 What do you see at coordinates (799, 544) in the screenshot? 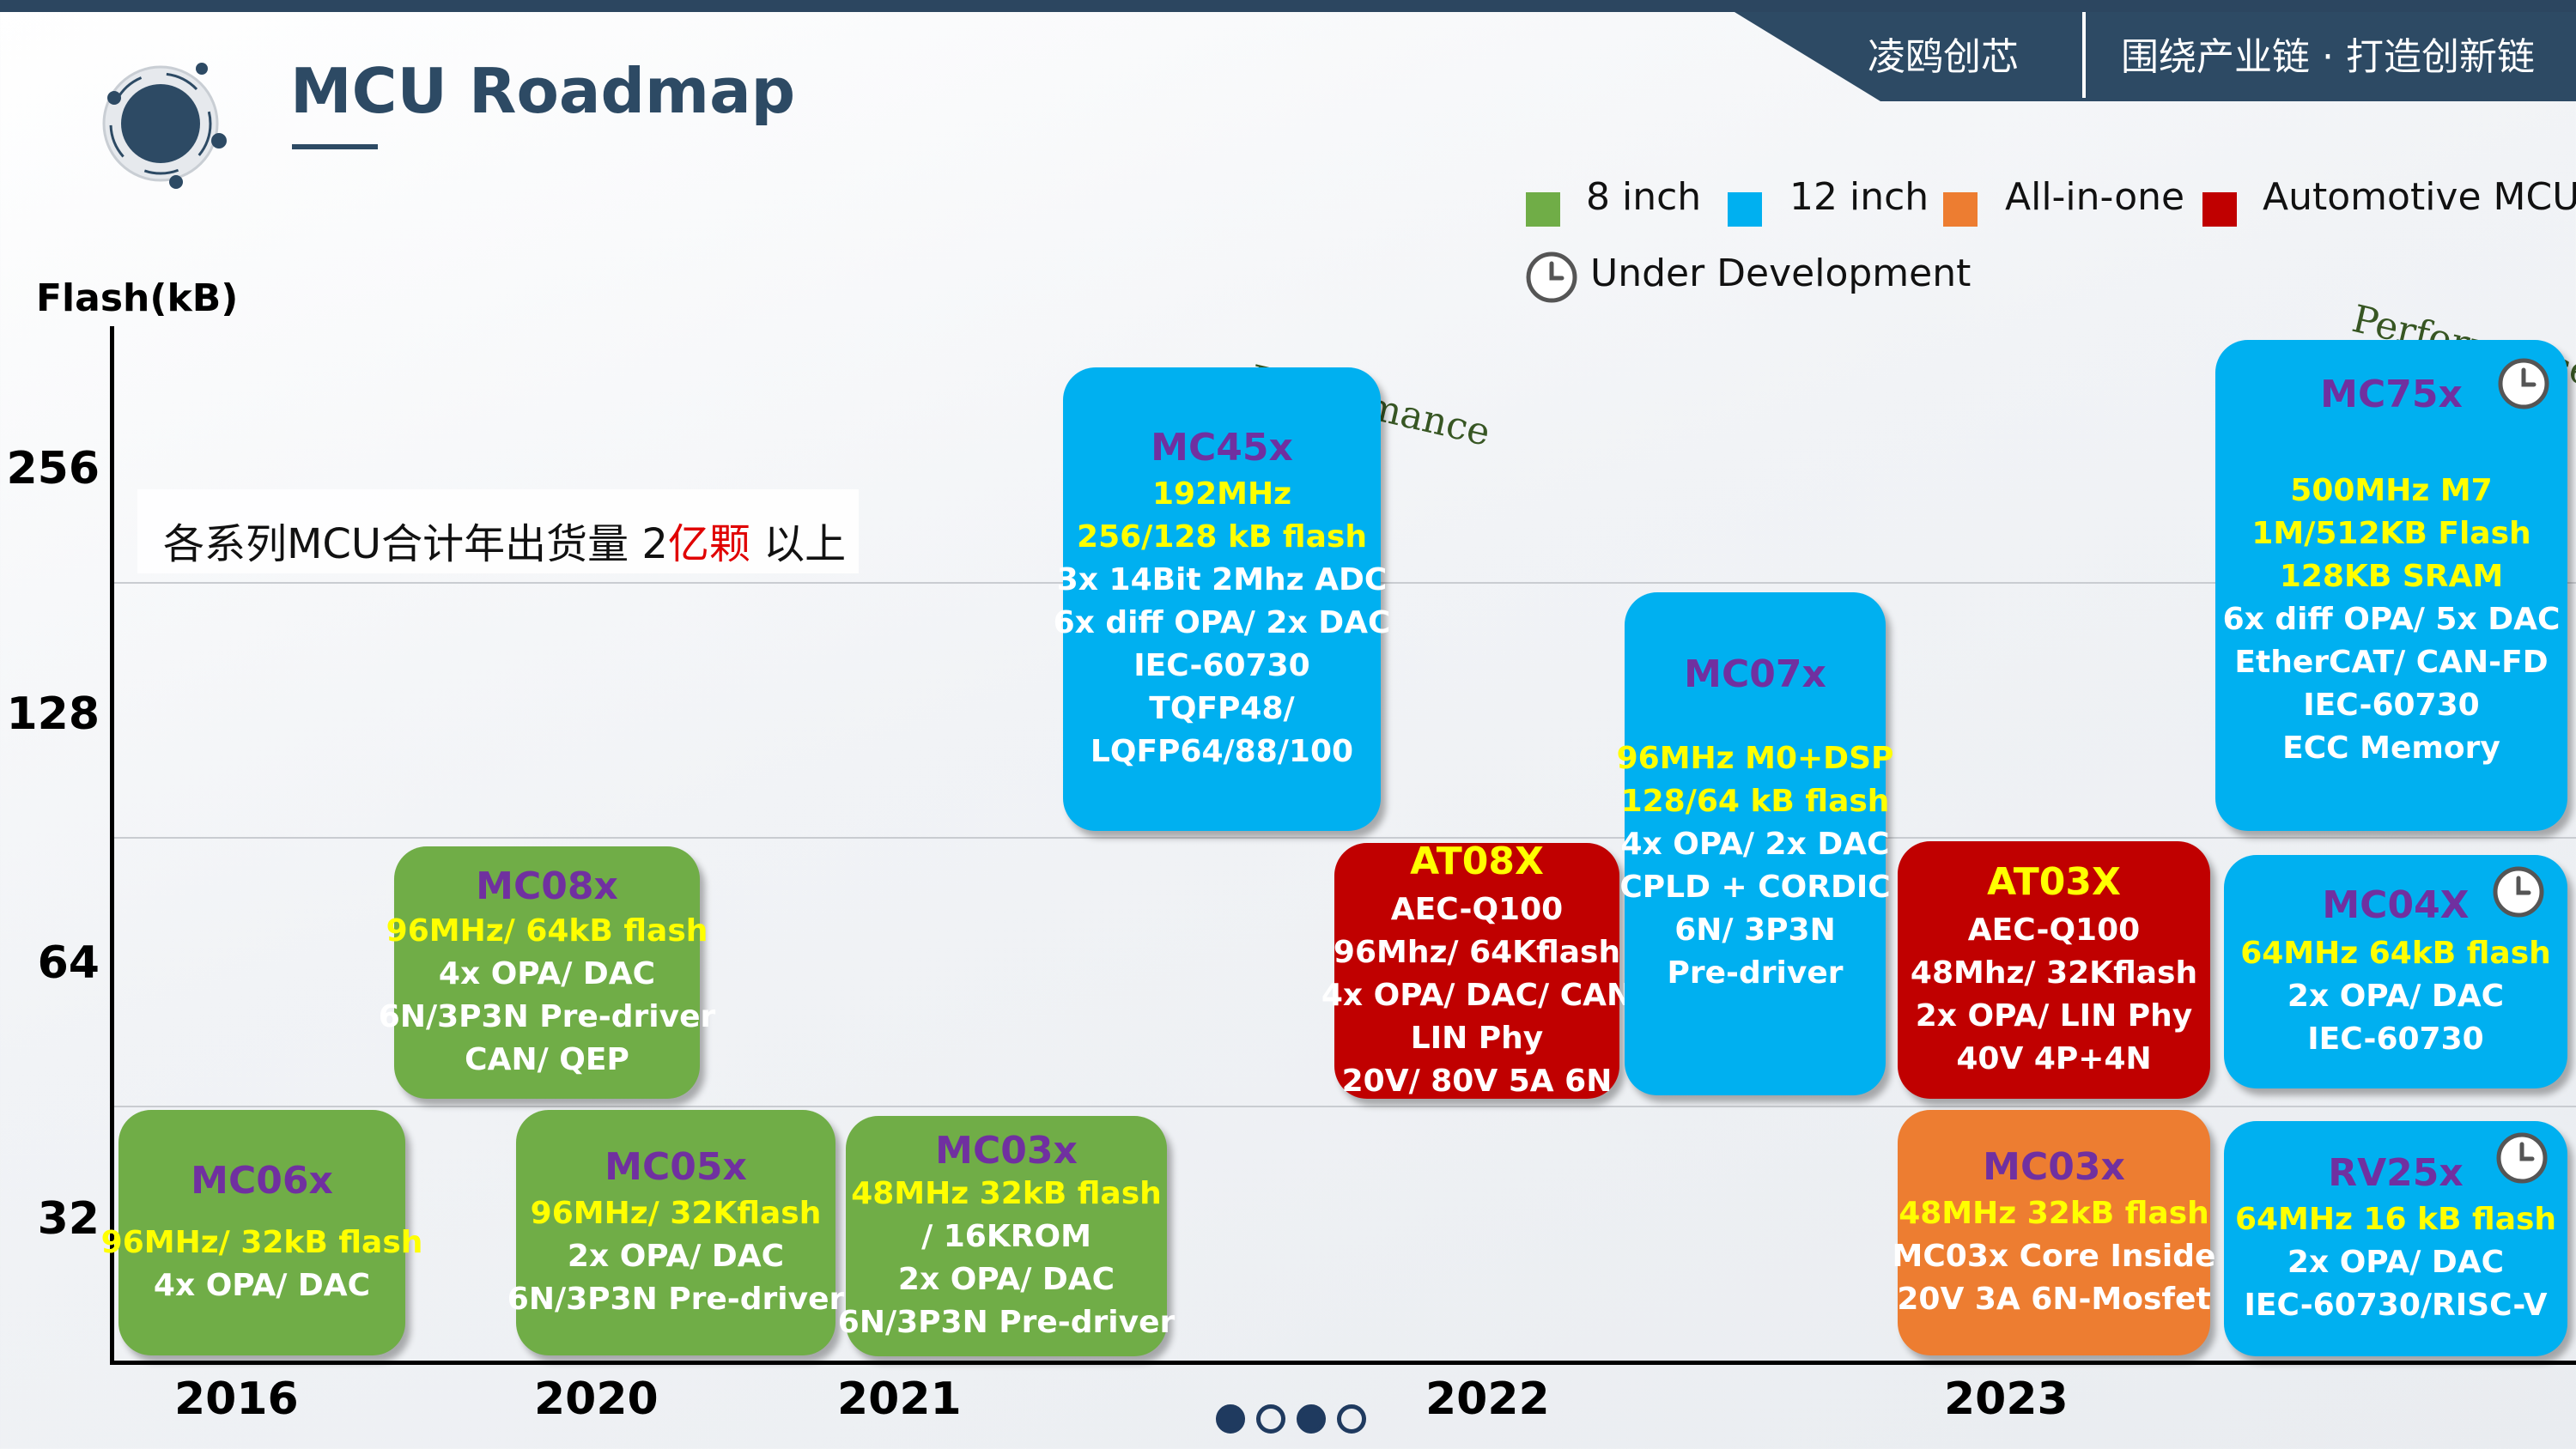
I see `shipment-suffix: 以上` at bounding box center [799, 544].